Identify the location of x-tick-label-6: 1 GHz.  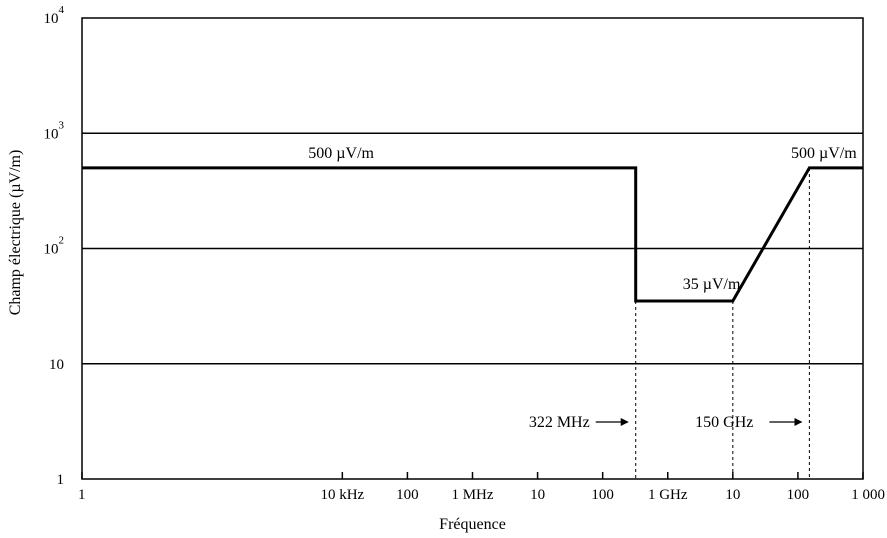
(668, 495).